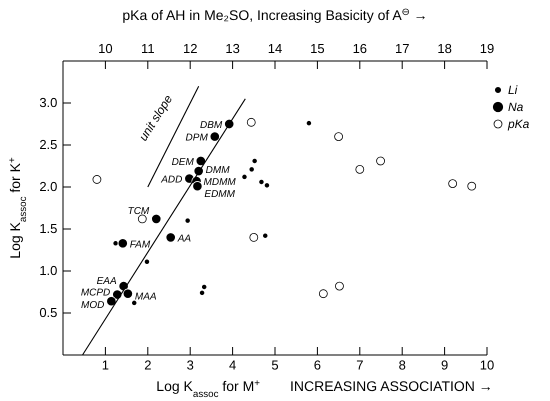 This screenshot has width=550, height=401. What do you see at coordinates (513, 90) in the screenshot?
I see `legend-label: Li` at bounding box center [513, 90].